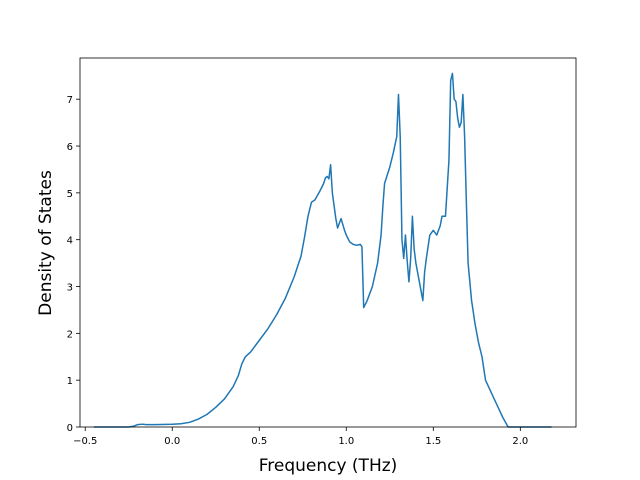  Describe the element at coordinates (520, 441) in the screenshot. I see `x-tick-label: 2.0` at that location.